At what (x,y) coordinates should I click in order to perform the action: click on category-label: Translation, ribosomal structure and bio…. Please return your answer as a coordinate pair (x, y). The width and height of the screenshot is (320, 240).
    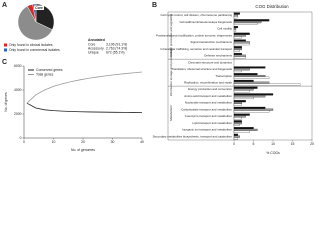
    Looking at the image, I should click on (201, 69).